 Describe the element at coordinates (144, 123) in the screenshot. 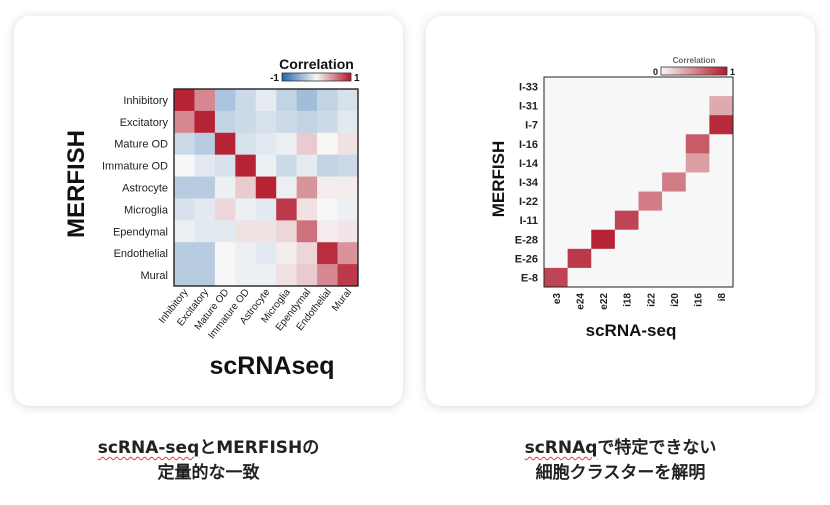

I see `row-tick-label: Excitatory` at that location.